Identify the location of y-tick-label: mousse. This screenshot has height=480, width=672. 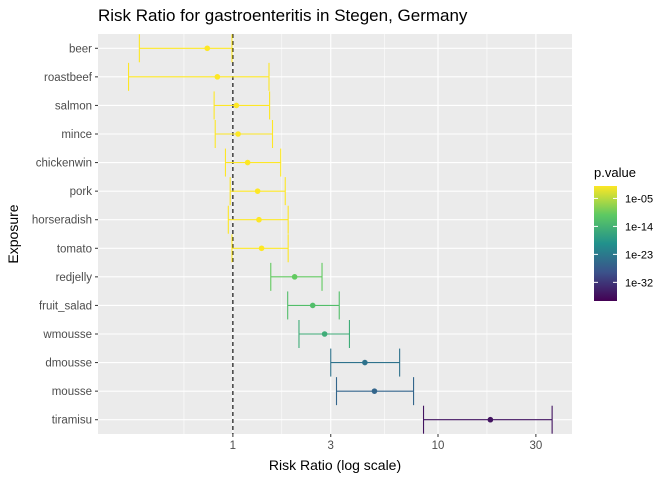
(72, 392).